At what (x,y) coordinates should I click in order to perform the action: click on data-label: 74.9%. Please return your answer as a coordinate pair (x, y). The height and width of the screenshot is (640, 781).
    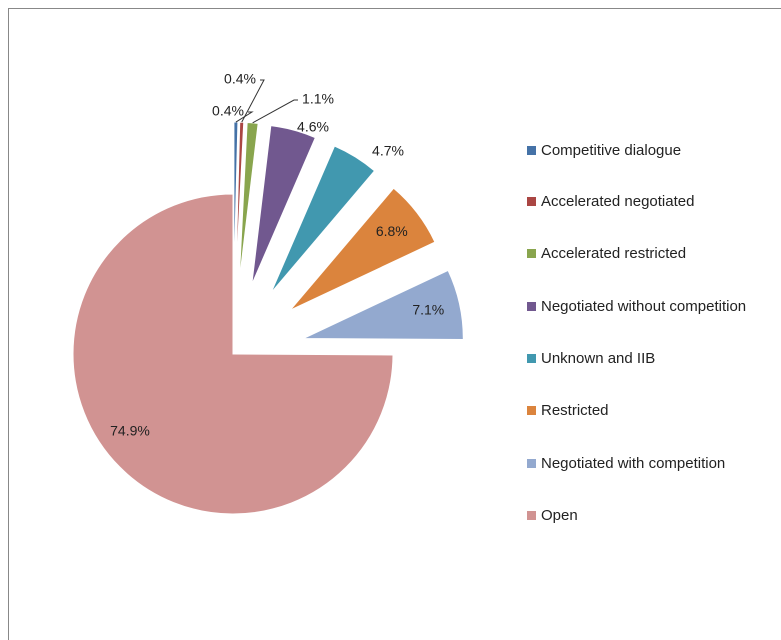
    Looking at the image, I should click on (130, 431).